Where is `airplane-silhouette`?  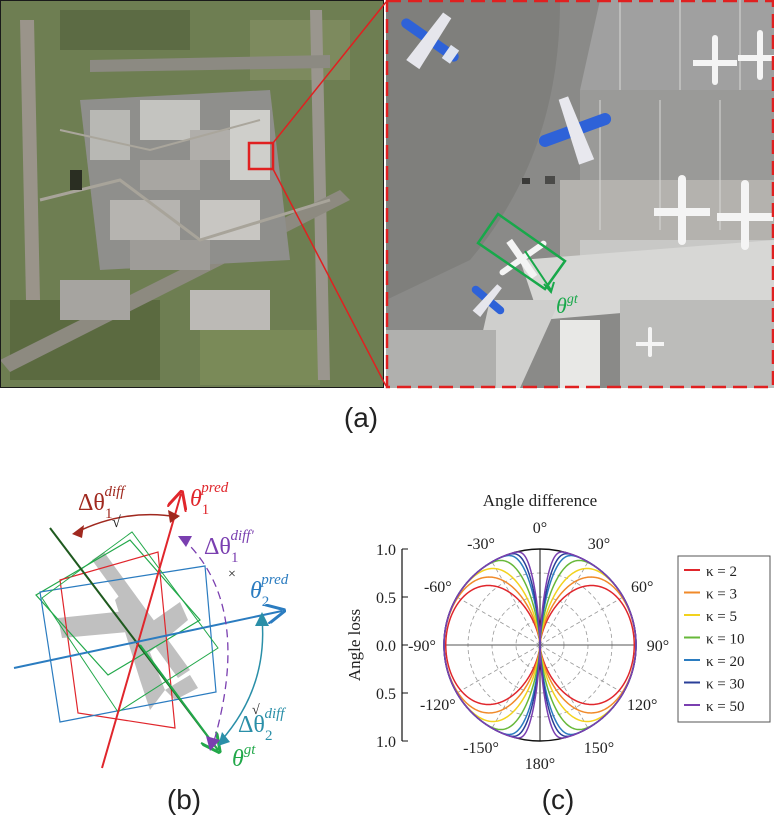
airplane-silhouette is located at coordinates (128, 631).